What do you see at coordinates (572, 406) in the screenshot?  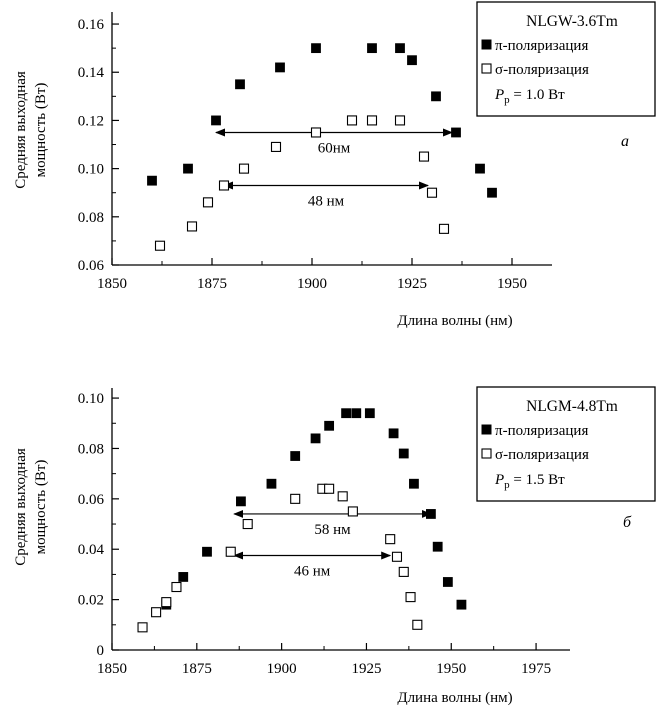 I see `legend-title: NLGM-4.8Tm` at bounding box center [572, 406].